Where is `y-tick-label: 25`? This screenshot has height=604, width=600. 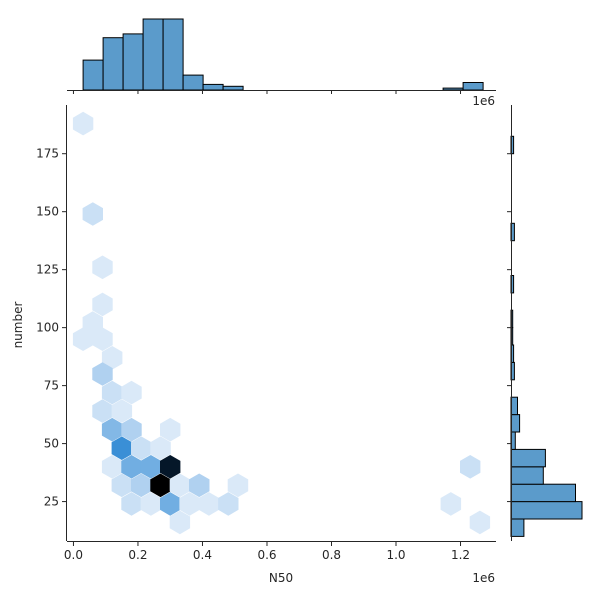
y-tick-label: 25 is located at coordinates (51, 502).